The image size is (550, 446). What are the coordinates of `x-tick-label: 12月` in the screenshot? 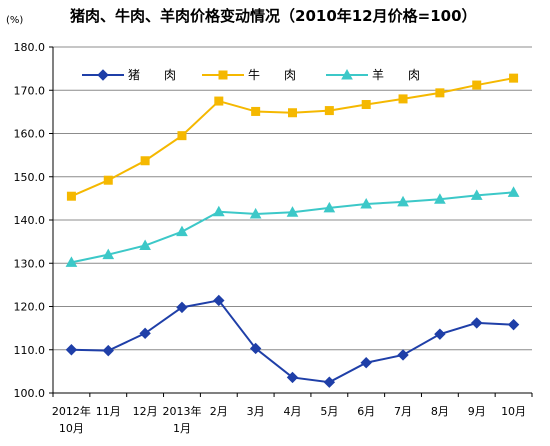 It's located at (145, 411).